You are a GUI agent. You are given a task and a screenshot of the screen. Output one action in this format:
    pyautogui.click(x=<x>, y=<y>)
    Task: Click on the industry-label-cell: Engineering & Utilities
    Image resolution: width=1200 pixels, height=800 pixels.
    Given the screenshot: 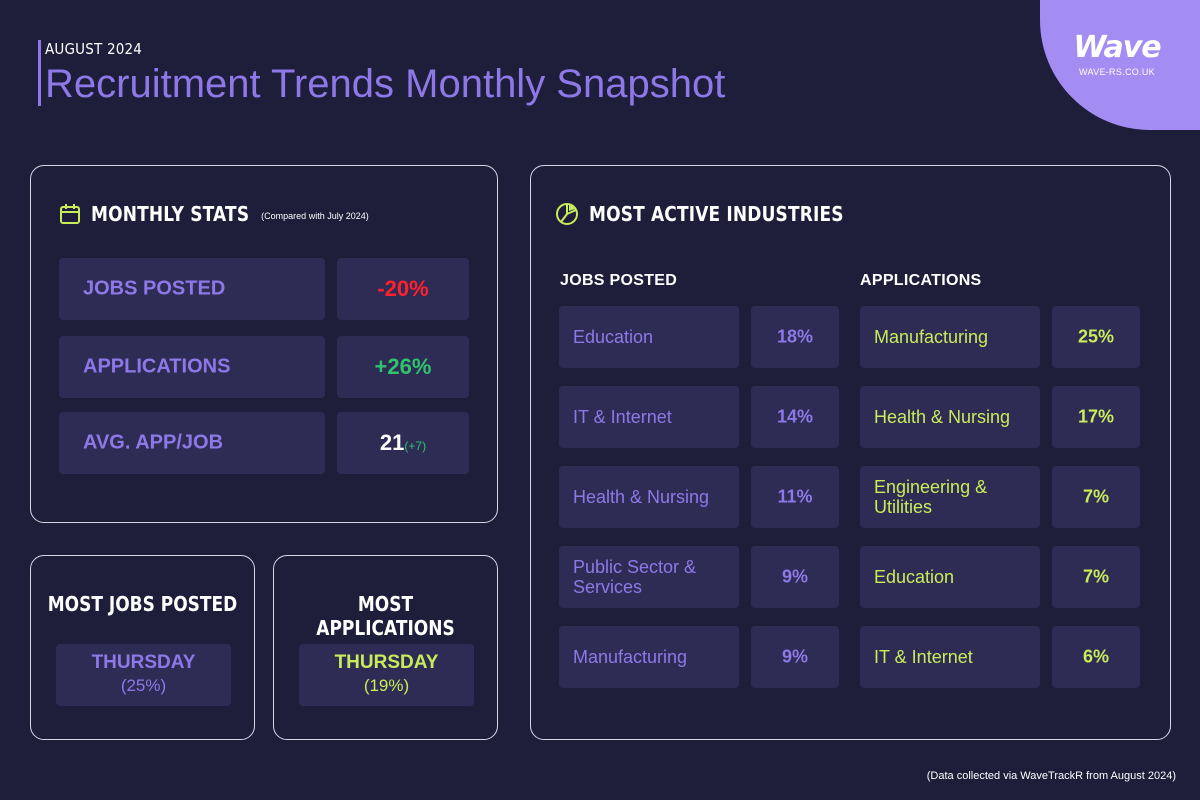 What is the action you would take?
    pyautogui.click(x=950, y=497)
    